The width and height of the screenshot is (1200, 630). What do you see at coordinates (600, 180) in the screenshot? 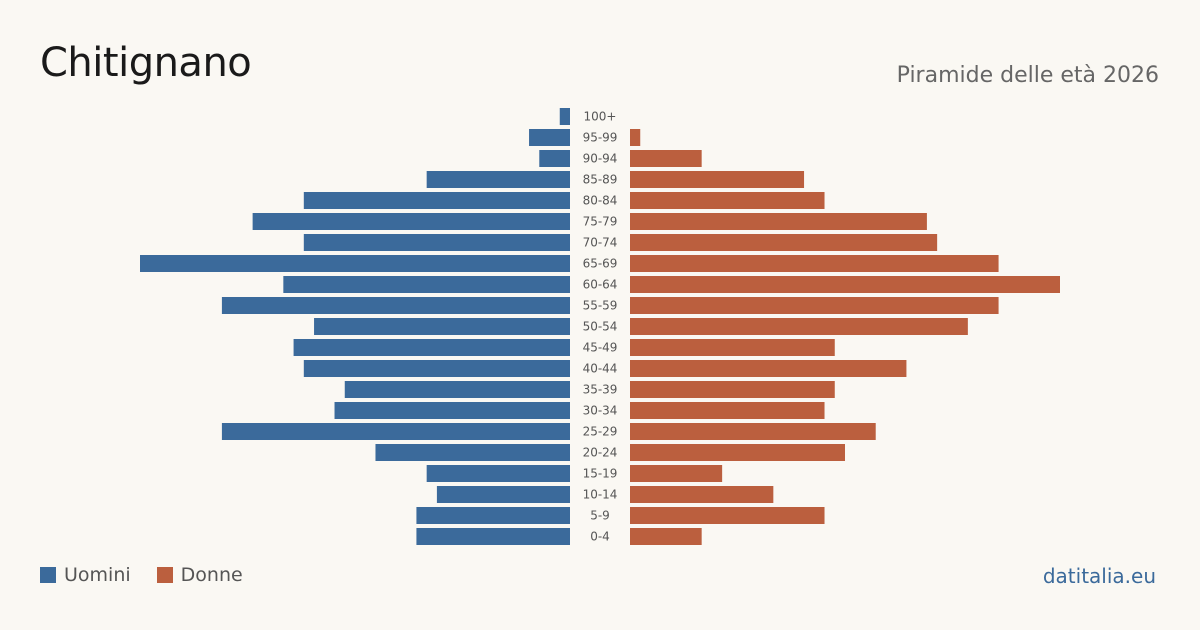
I see `age-group-label: 85-89` at bounding box center [600, 180].